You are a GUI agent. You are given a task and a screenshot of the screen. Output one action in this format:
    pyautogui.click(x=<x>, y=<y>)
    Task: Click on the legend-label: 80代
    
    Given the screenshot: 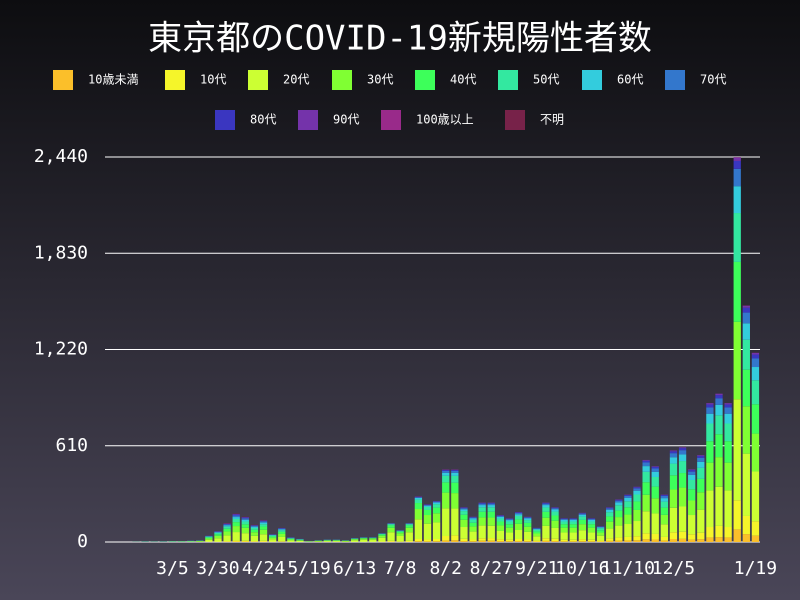 What is the action you would take?
    pyautogui.click(x=263, y=120)
    